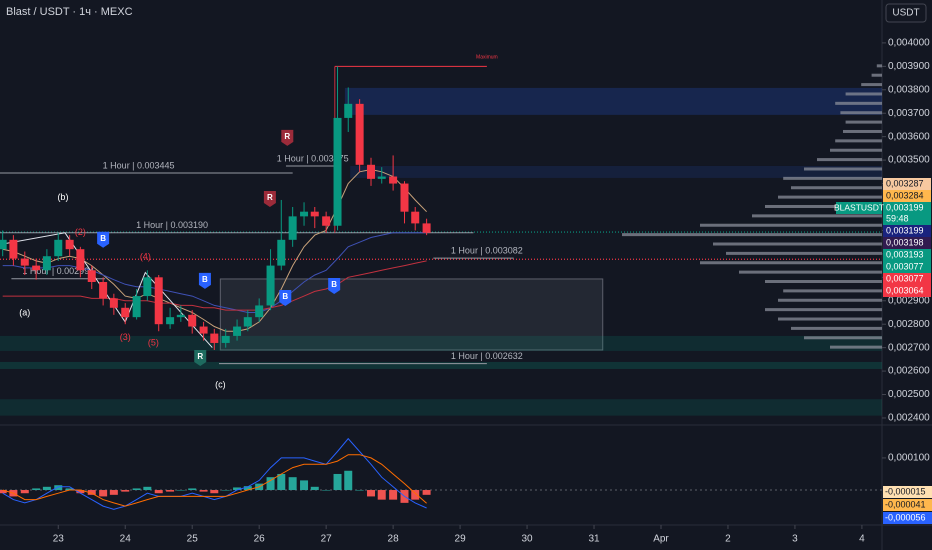 The width and height of the screenshot is (932, 550). What do you see at coordinates (58, 271) in the screenshot?
I see `level-label: 1 Hour | 0.002994` at bounding box center [58, 271].